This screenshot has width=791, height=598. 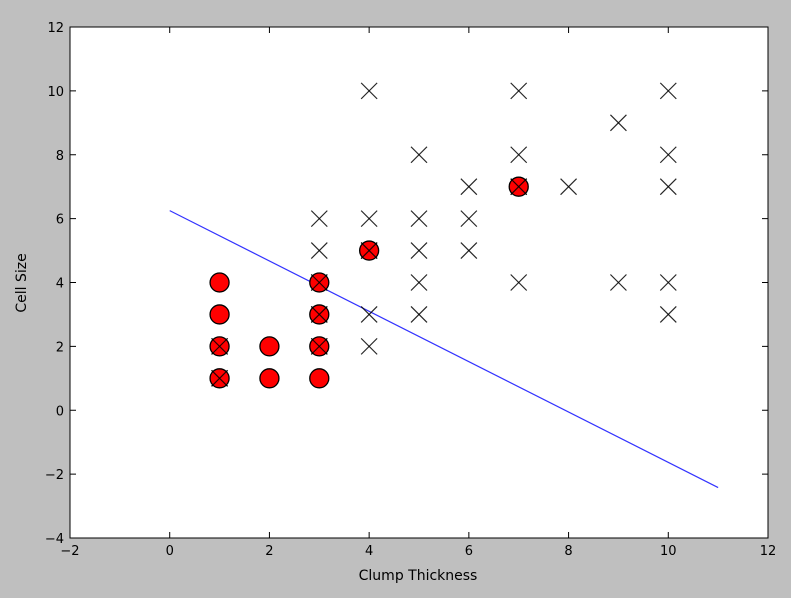 I want to click on x-tick-label: 10, so click(x=668, y=551).